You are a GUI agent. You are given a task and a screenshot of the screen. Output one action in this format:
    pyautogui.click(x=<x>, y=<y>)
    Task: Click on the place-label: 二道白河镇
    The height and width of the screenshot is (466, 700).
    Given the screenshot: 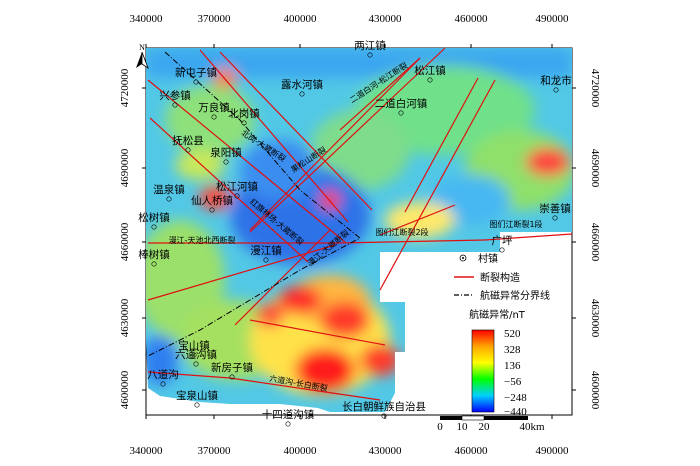 What is the action you would take?
    pyautogui.click(x=401, y=106)
    